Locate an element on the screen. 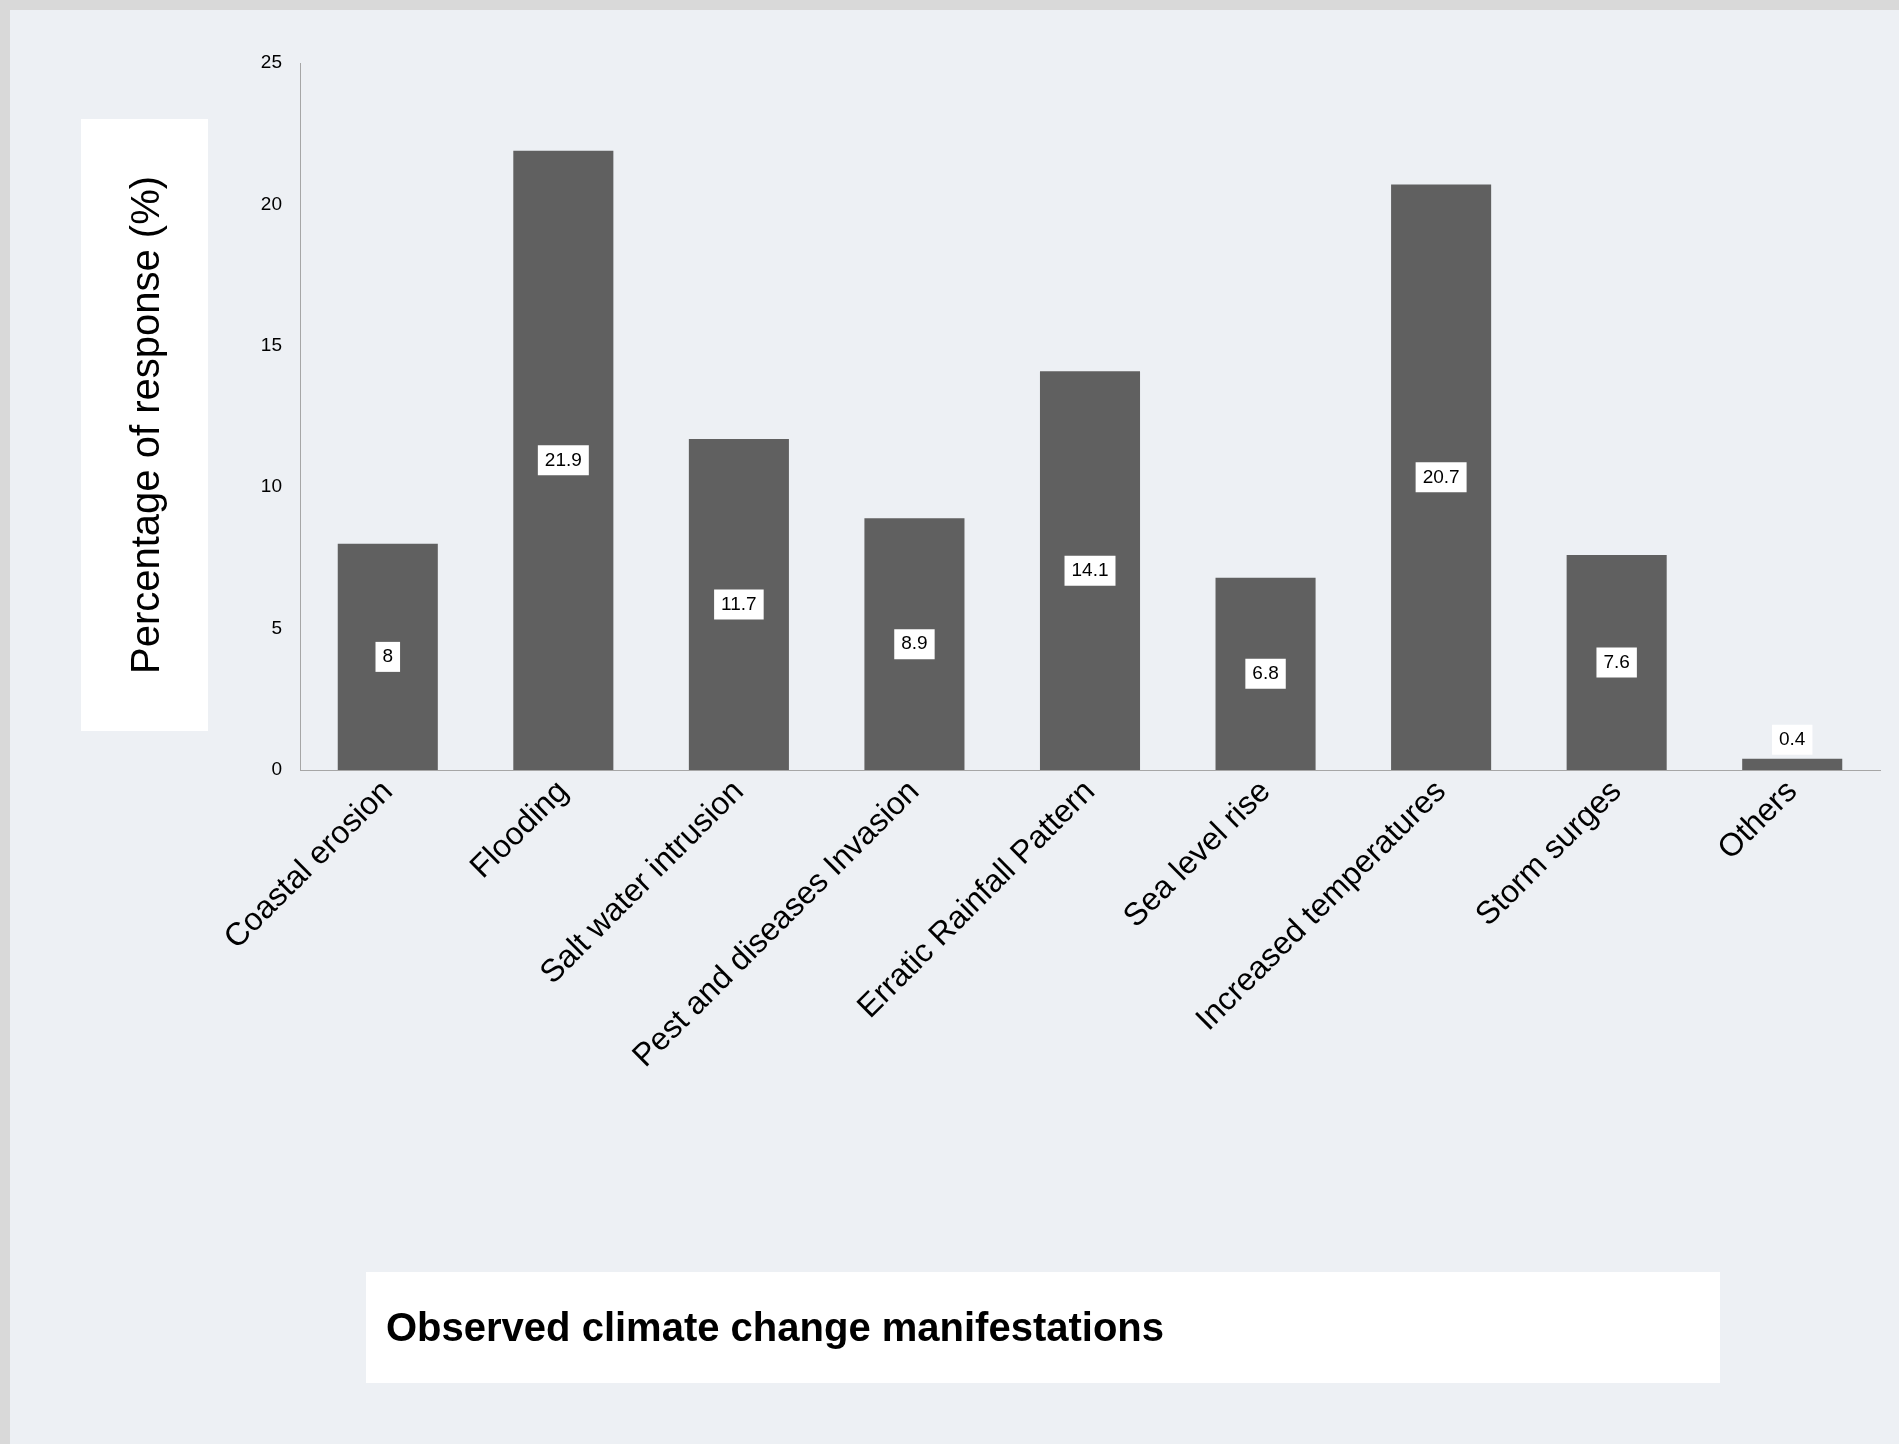 This screenshot has width=1899, height=1444. data-label: 21.9 is located at coordinates (563, 459).